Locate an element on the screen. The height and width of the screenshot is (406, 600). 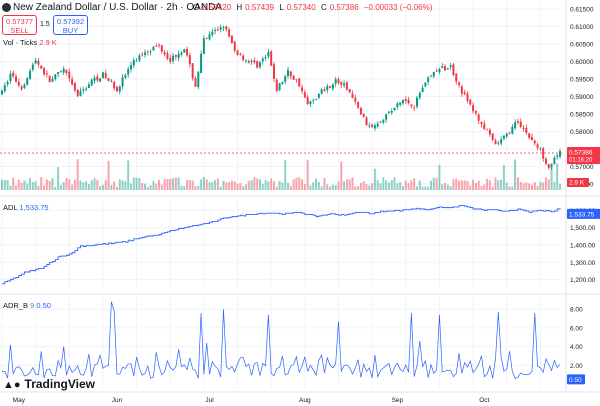
tradingview-logo: ▲● TradingView is located at coordinates (49, 384).